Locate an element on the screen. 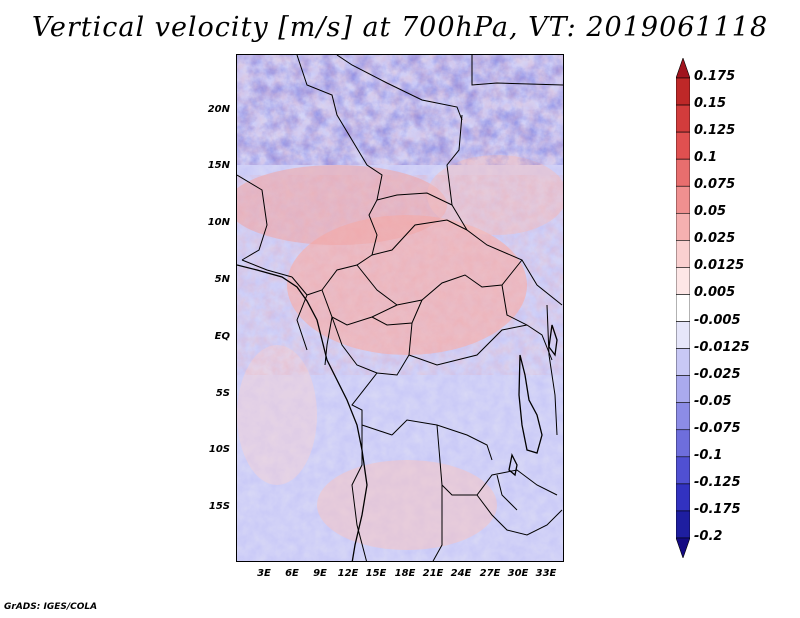 The image size is (800, 618). colorbar-label: -0.075 is located at coordinates (717, 428).